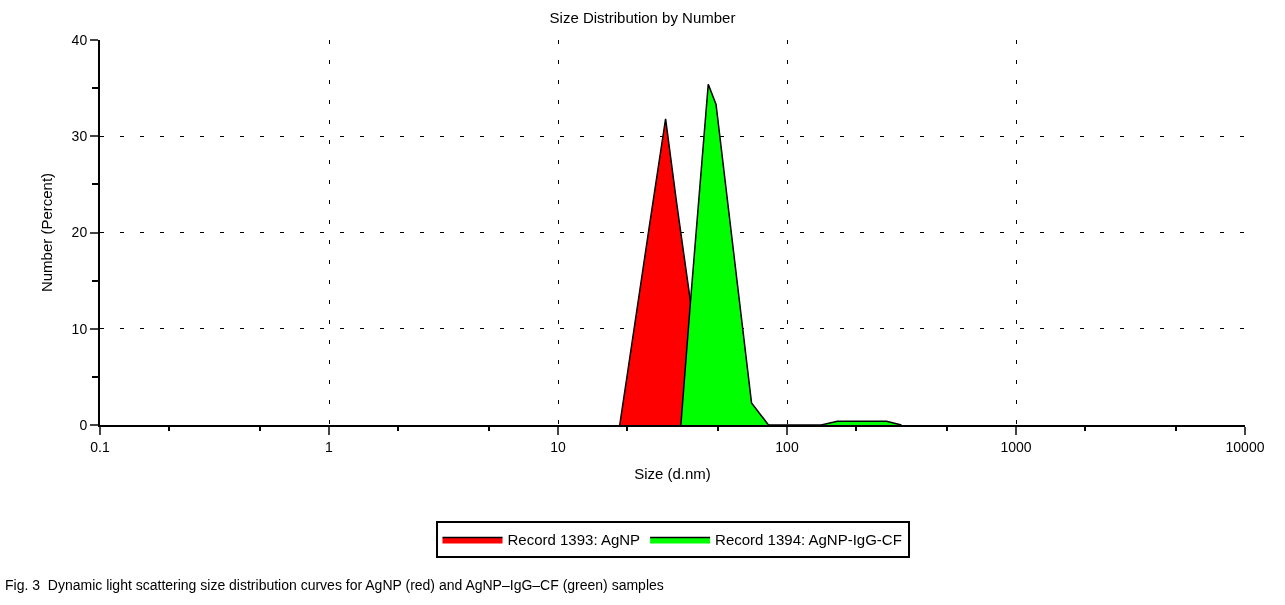  Describe the element at coordinates (558, 446) in the screenshot. I see `x-tick-label: 10` at that location.